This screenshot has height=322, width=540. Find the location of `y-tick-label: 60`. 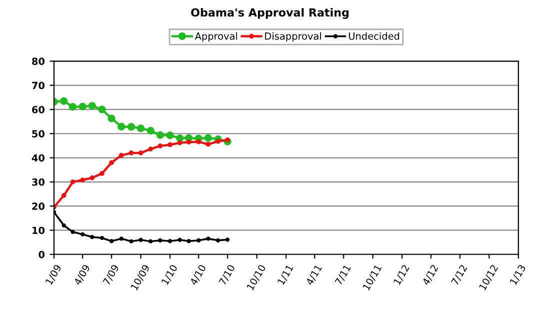

y-tick-label: 60 is located at coordinates (38, 110).